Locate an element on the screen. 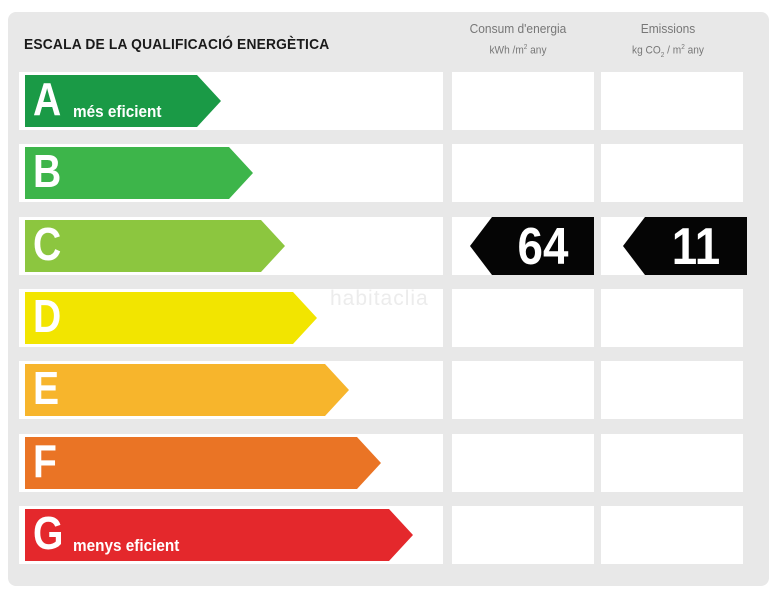  emissions-value: 11 is located at coordinates (696, 247).